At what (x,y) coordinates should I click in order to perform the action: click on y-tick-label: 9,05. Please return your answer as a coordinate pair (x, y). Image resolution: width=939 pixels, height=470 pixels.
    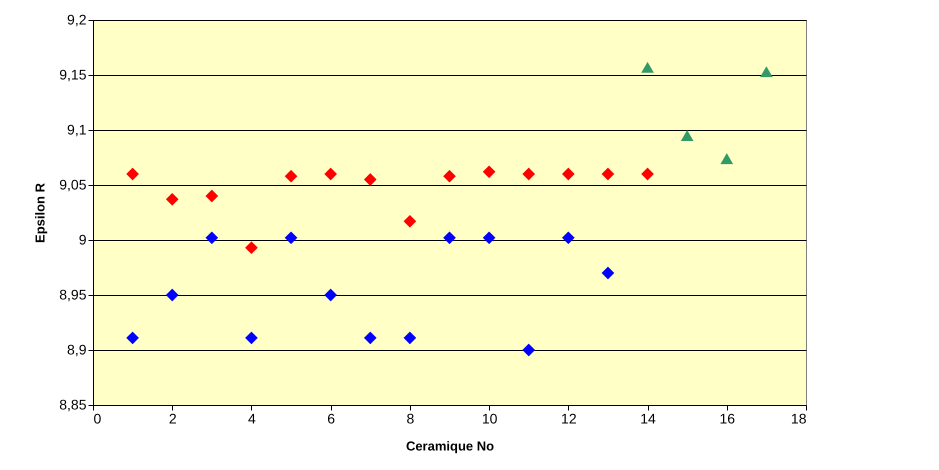
    Looking at the image, I should click on (73, 184).